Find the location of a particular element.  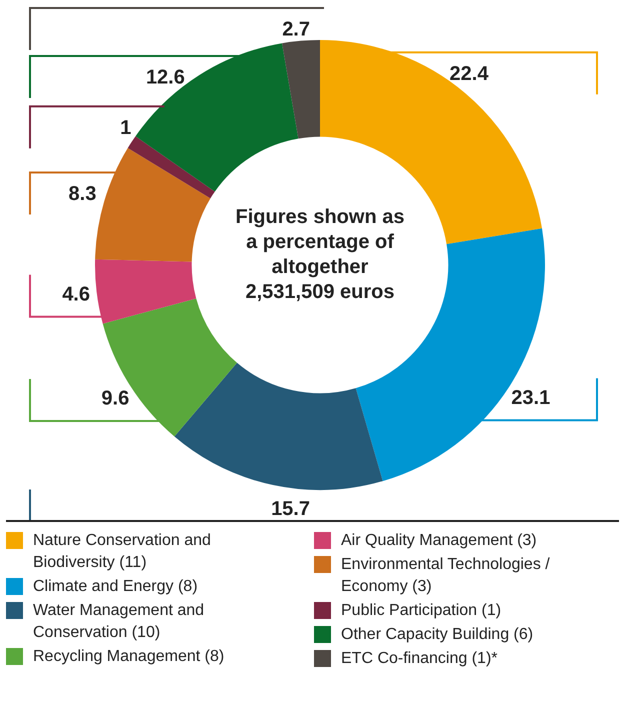

data-label: 22.4 is located at coordinates (470, 73).